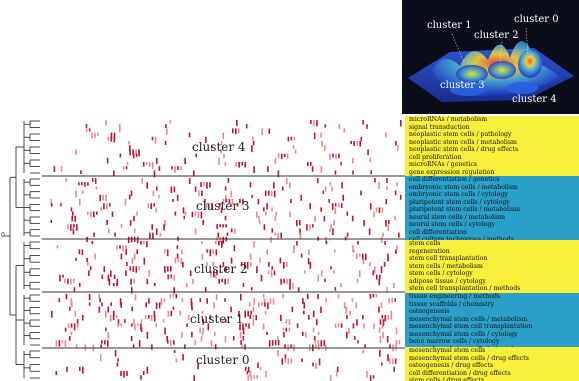 The width and height of the screenshot is (579, 381). I want to click on surface-label-cluster-1: cluster 1, so click(449, 25).